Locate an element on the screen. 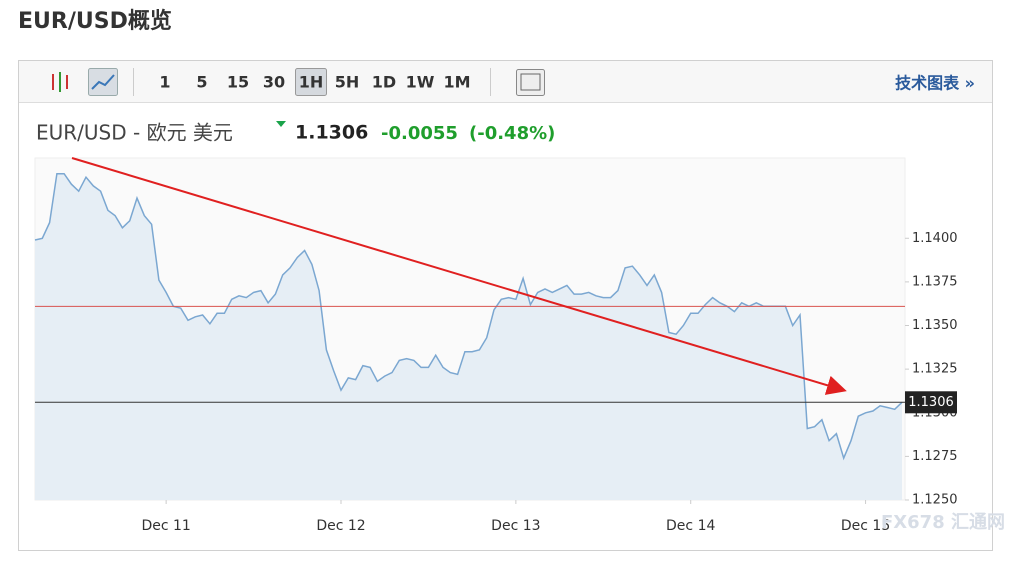 The image size is (1023, 564). y-tick-label: 1.1250 is located at coordinates (935, 500).